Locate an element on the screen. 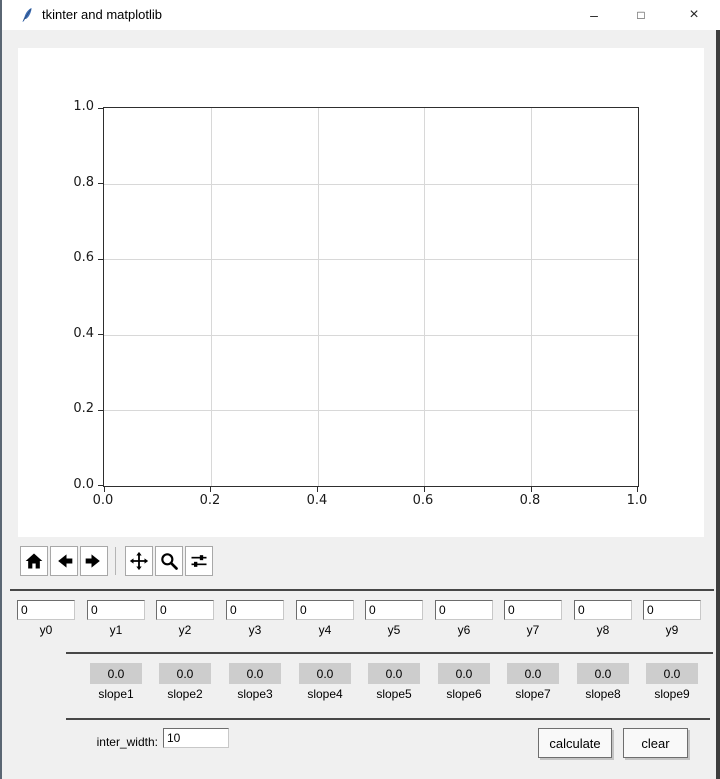 The image size is (720, 779). slope1-label: slope1 is located at coordinates (116, 694).